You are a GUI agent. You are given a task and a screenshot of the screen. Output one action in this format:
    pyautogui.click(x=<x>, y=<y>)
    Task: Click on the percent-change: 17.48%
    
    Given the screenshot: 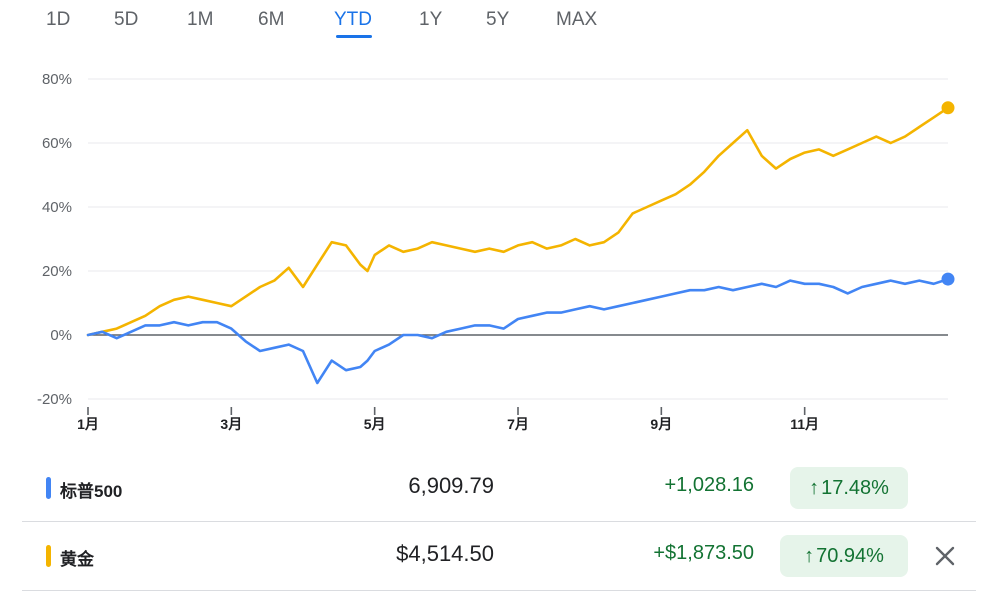 What is the action you would take?
    pyautogui.click(x=855, y=488)
    